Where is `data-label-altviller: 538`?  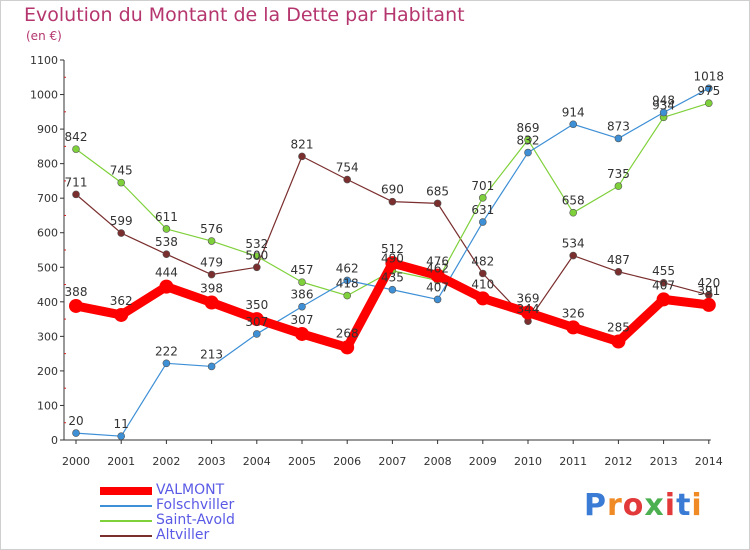 data-label-altviller: 538 is located at coordinates (166, 242).